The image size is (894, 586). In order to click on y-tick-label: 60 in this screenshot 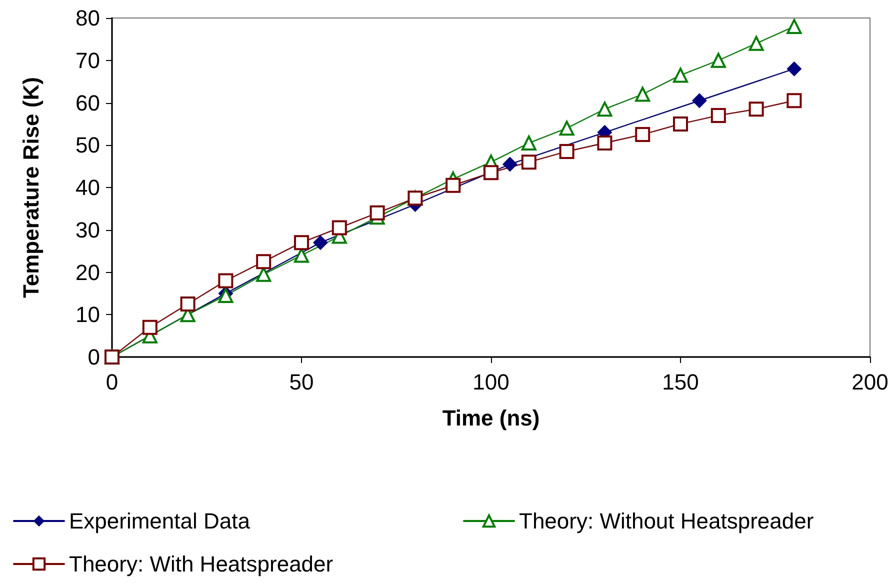, I will do `click(88, 103)`.